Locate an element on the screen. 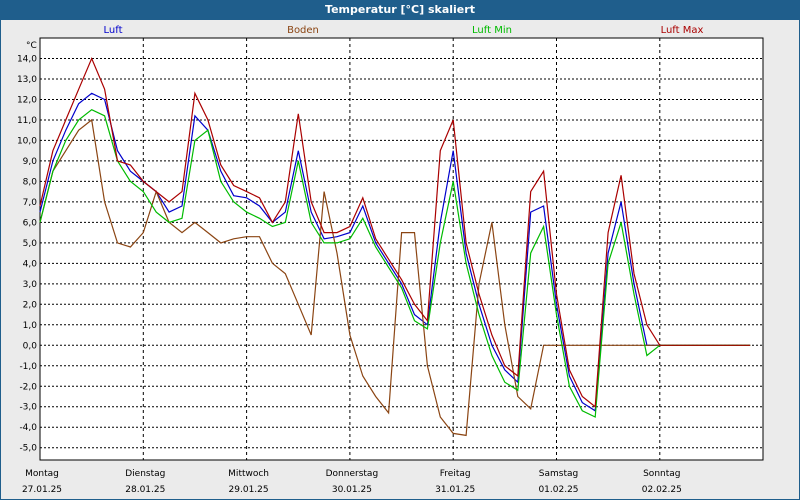  y-tick-label: 10,0 is located at coordinates (27, 141).